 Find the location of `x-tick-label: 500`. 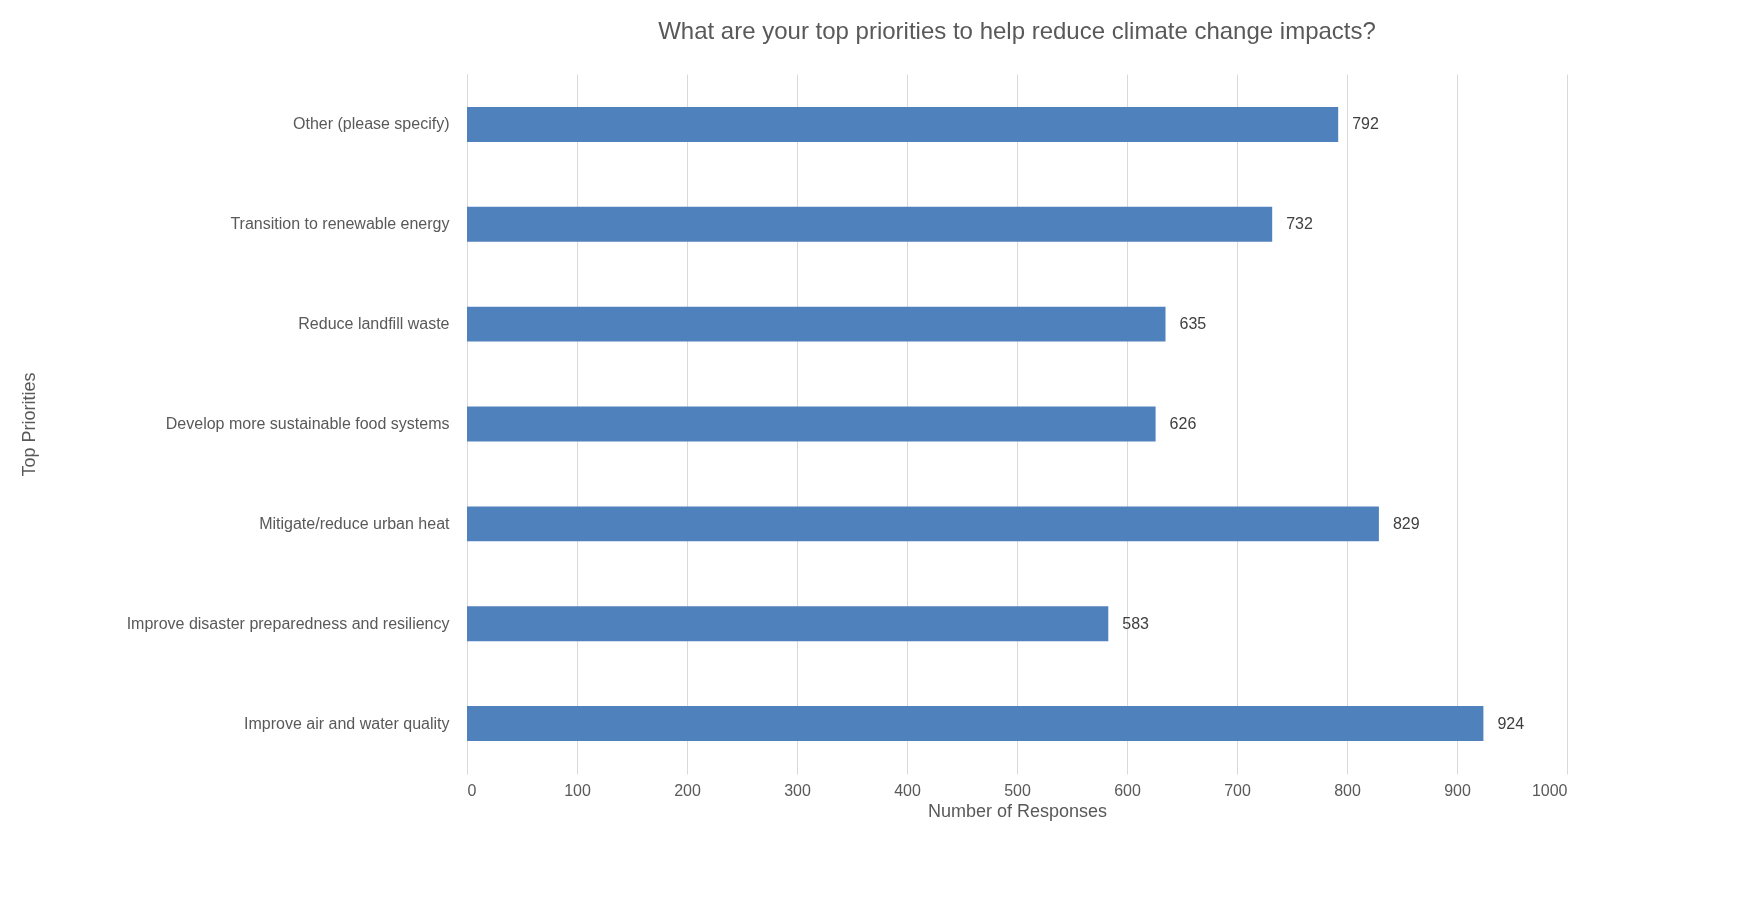

x-tick-label: 500 is located at coordinates (1017, 790).